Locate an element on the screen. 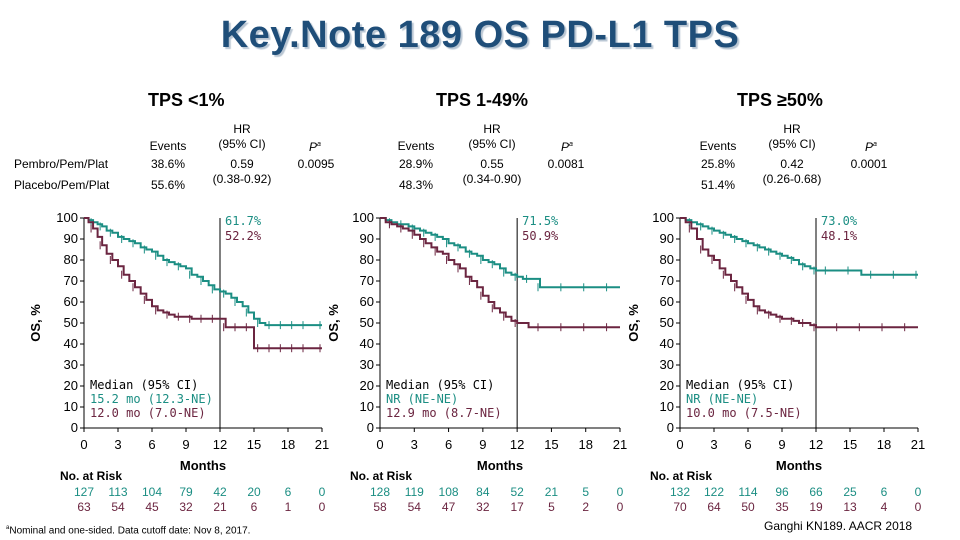 This screenshot has height=540, width=960. panel-3-y-tick-label: 40 is located at coordinates (667, 343).